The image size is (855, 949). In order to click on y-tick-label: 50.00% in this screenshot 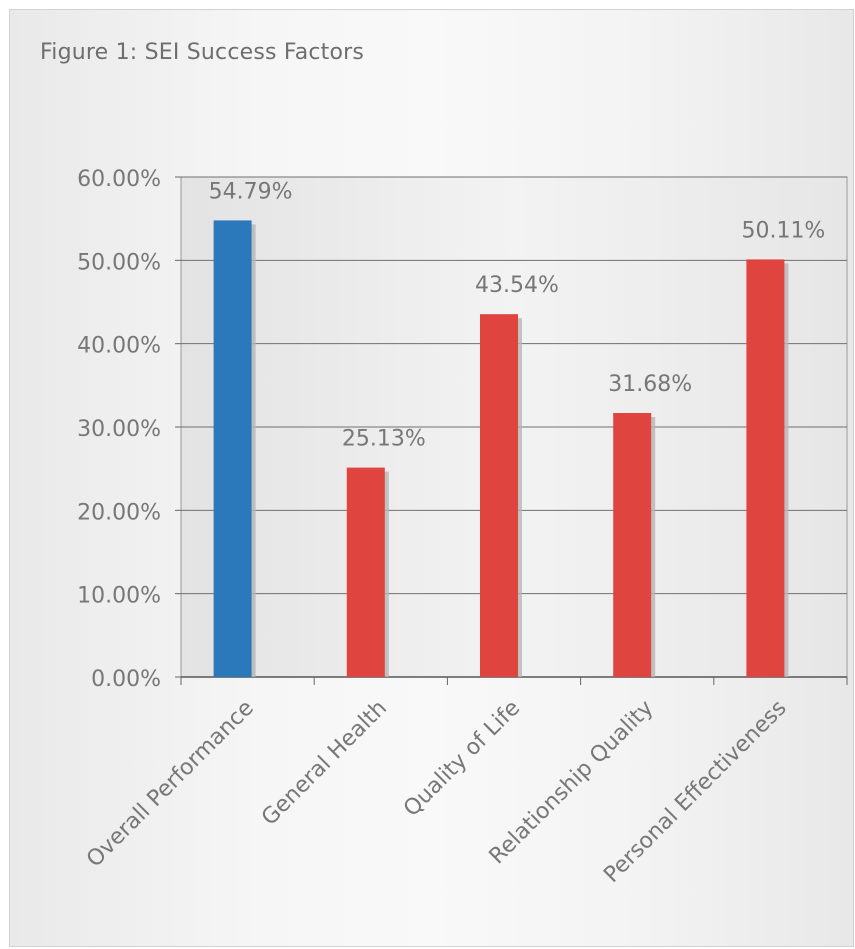, I will do `click(119, 262)`.